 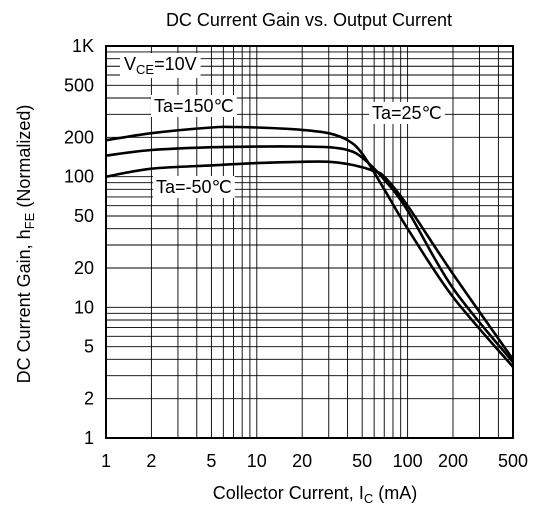 I want to click on x-tick-label: 10, so click(x=257, y=461).